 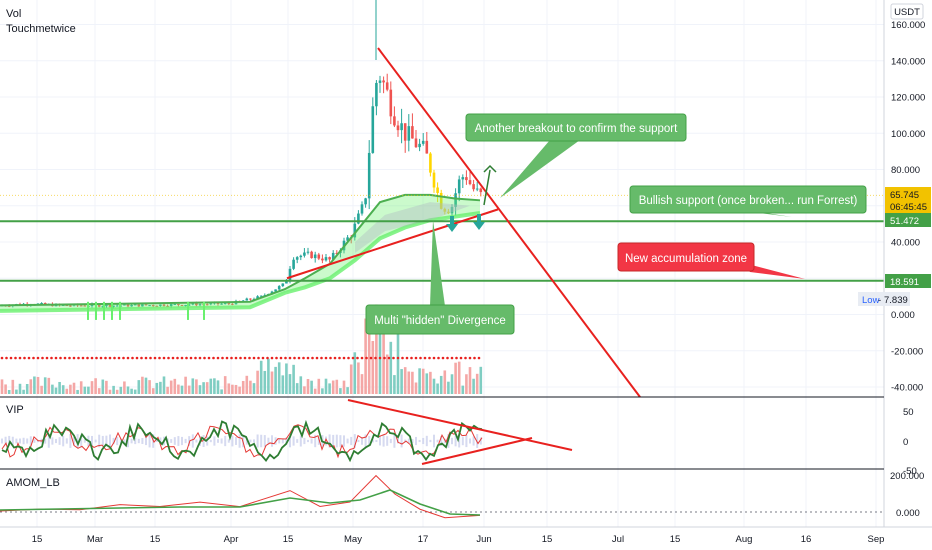 I want to click on annotation-breakout-text: Another breakout to confirm the support, so click(x=576, y=129).